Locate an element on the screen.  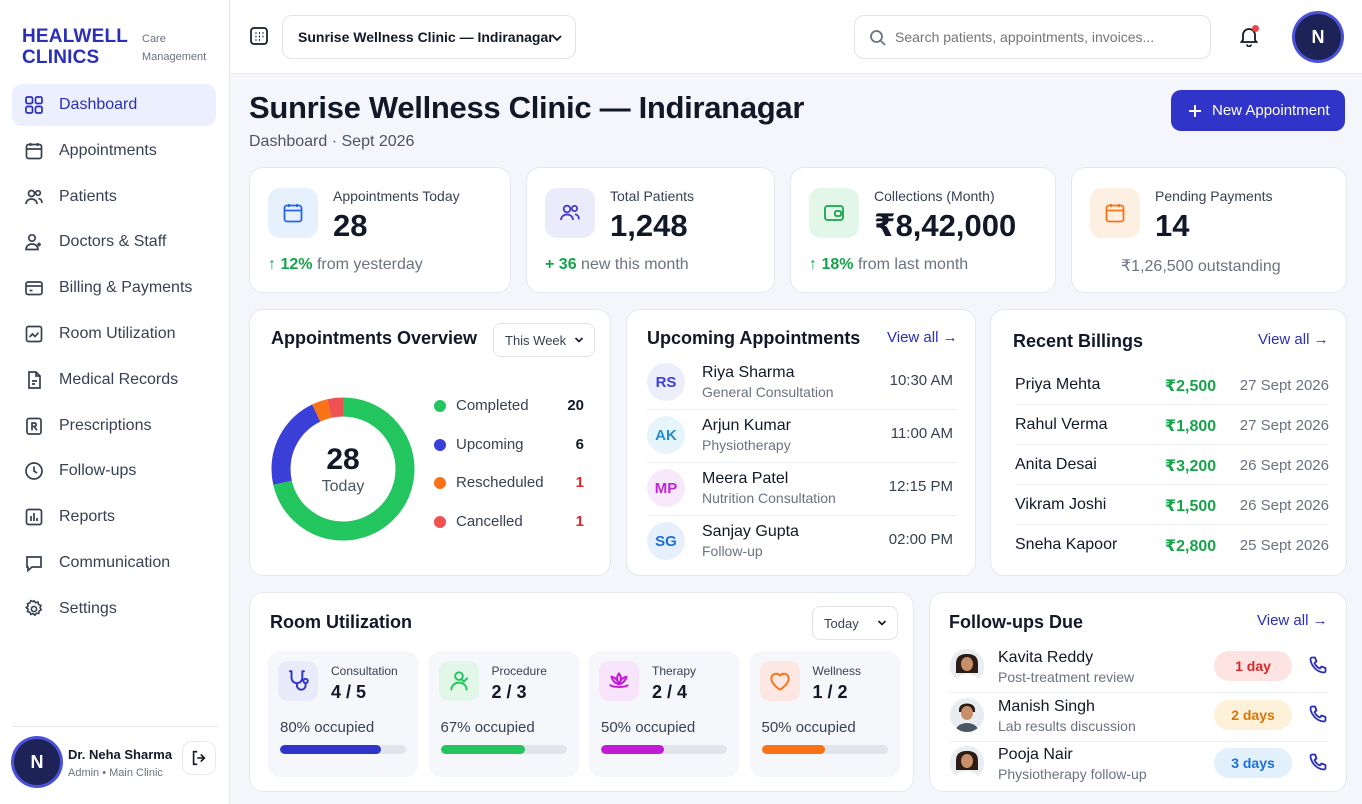
room-range-select: Today is located at coordinates (855, 623).